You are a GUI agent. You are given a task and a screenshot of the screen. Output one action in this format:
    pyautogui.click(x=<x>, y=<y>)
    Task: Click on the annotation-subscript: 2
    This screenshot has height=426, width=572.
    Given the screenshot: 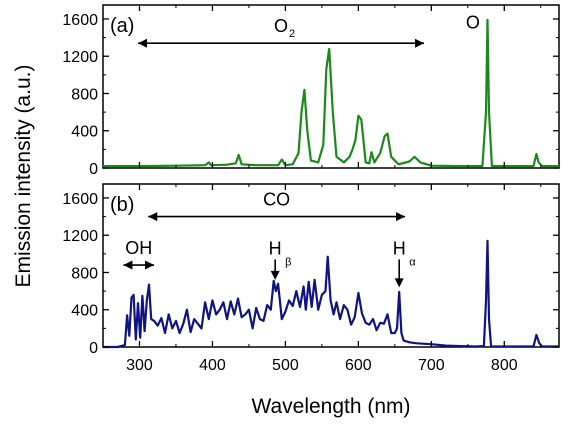 What is the action you would take?
    pyautogui.click(x=292, y=34)
    